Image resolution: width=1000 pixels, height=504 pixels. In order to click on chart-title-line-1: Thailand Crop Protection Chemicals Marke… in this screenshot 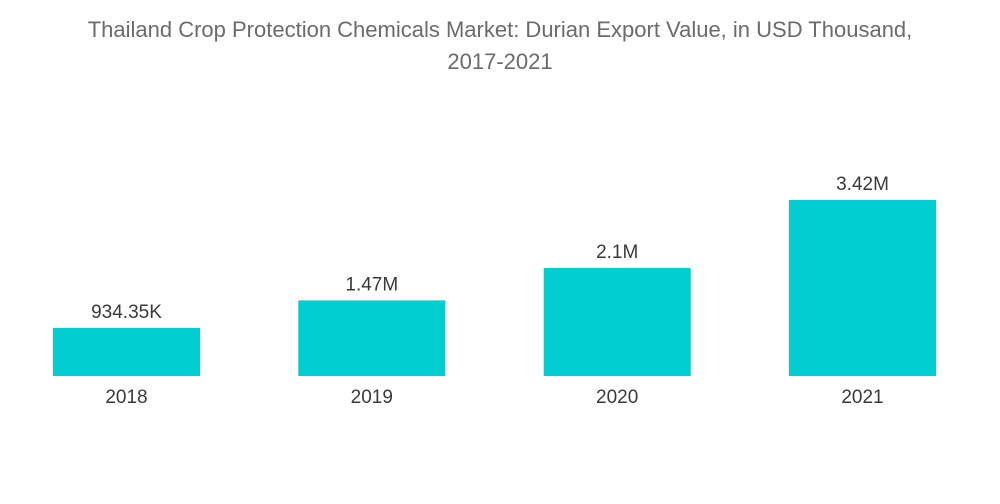, I will do `click(500, 29)`.